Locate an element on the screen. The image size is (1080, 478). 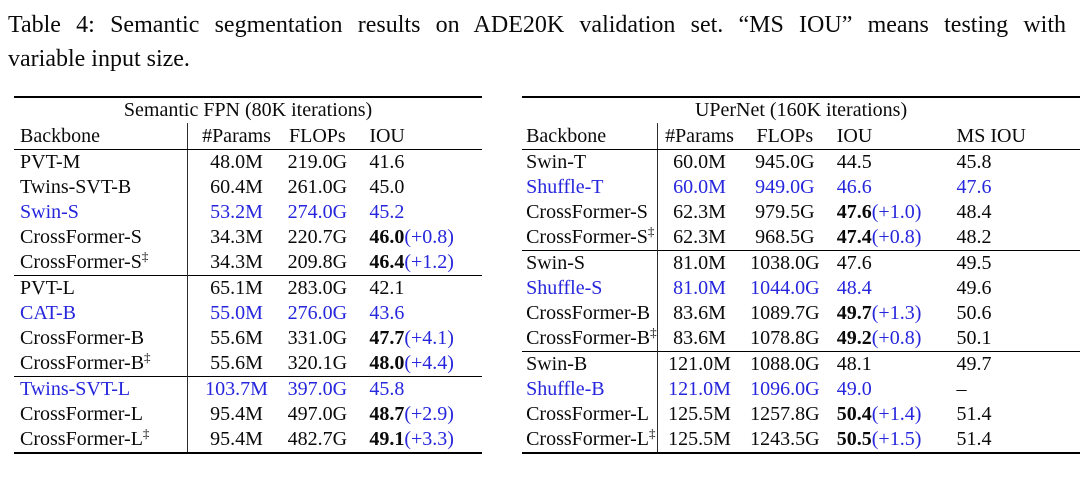
flops-cell: 1089.7G is located at coordinates (785, 313).